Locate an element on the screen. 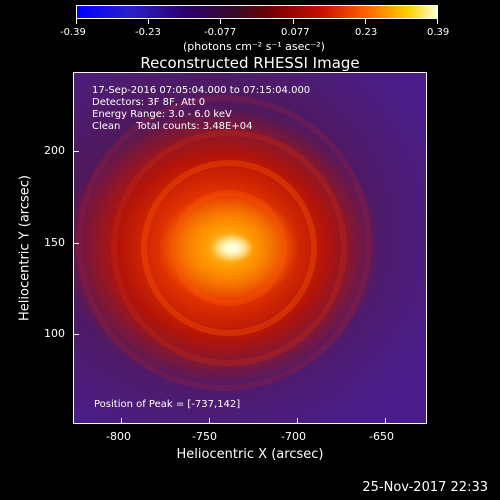  clean-counts: Clean Total counts: 3.48E+04 is located at coordinates (172, 126).